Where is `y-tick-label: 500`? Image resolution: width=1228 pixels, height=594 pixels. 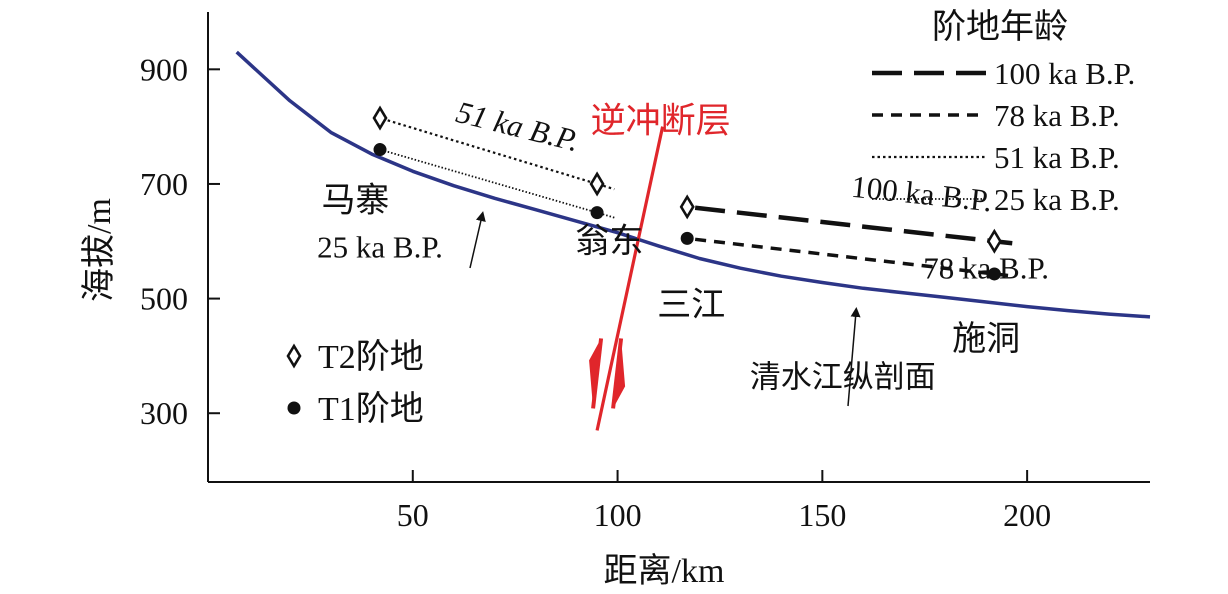
y-tick-label: 500 is located at coordinates (164, 299).